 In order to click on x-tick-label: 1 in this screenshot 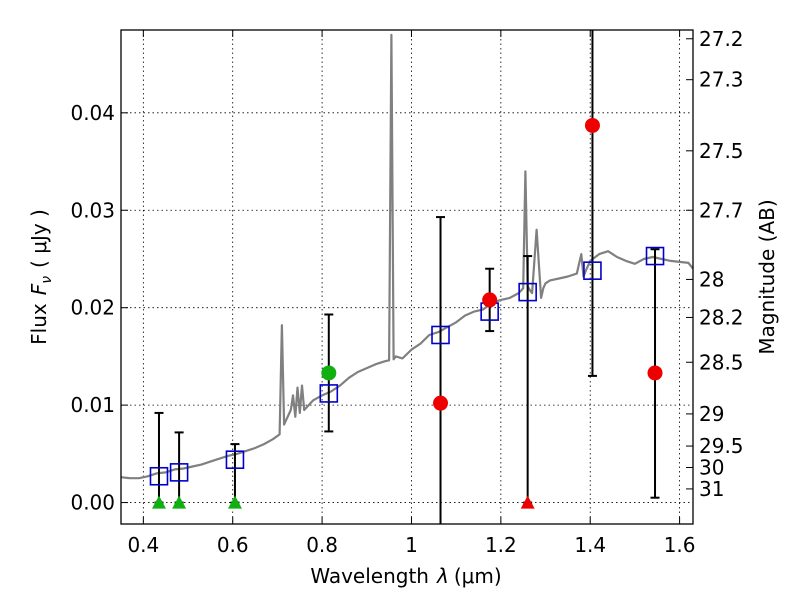, I will do `click(411, 545)`.